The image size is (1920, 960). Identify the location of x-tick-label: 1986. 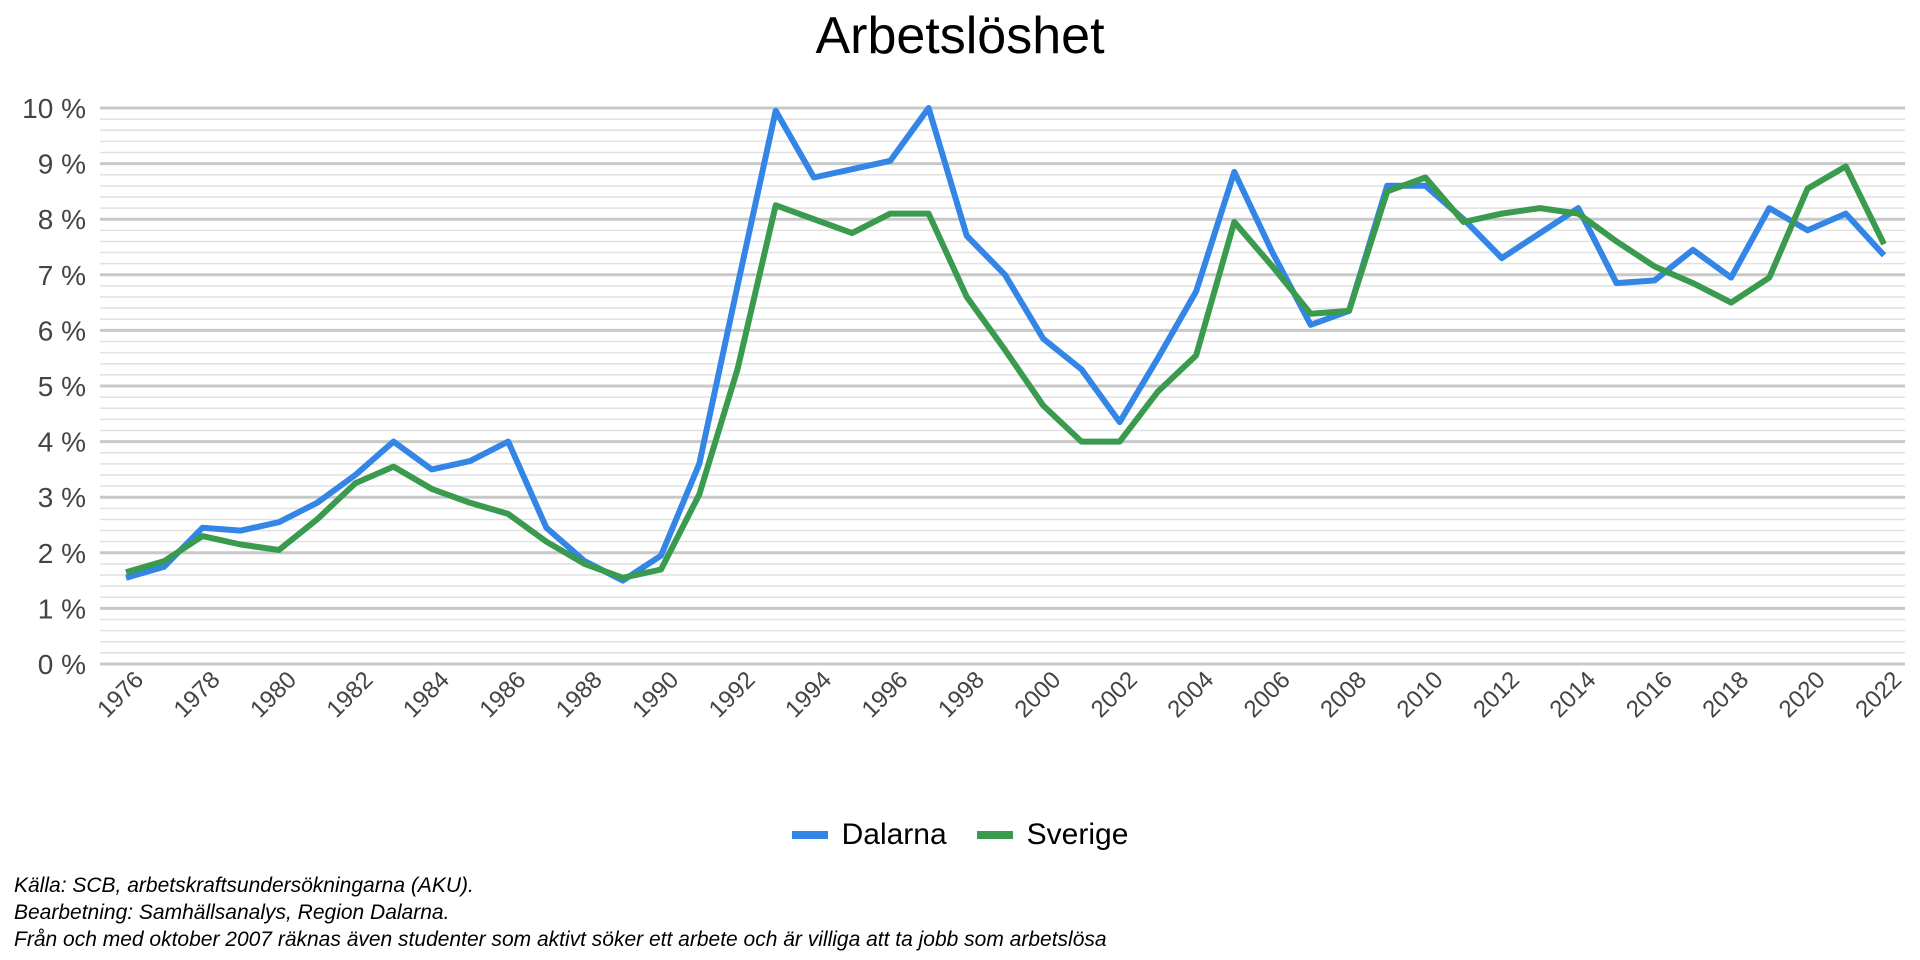
(502, 694).